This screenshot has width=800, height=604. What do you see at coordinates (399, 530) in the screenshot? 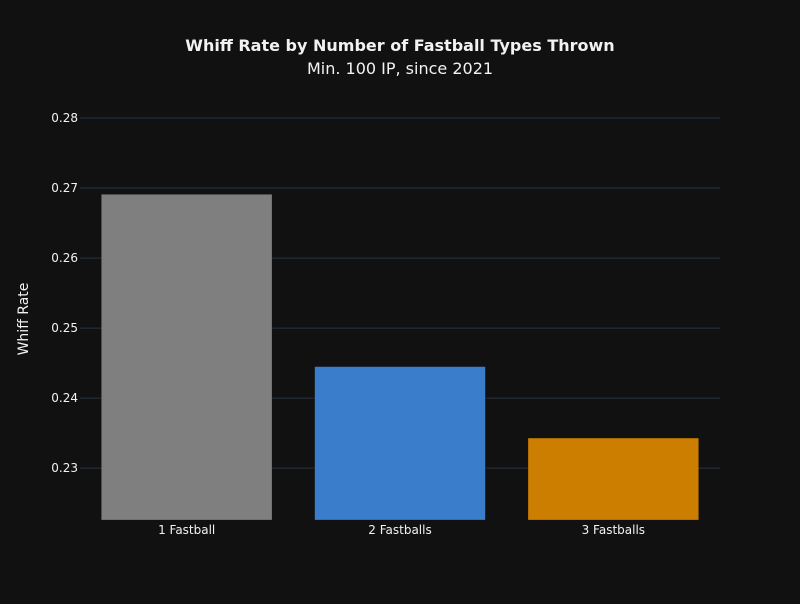
I see `x-tick-label: 2 Fastballs` at bounding box center [399, 530].